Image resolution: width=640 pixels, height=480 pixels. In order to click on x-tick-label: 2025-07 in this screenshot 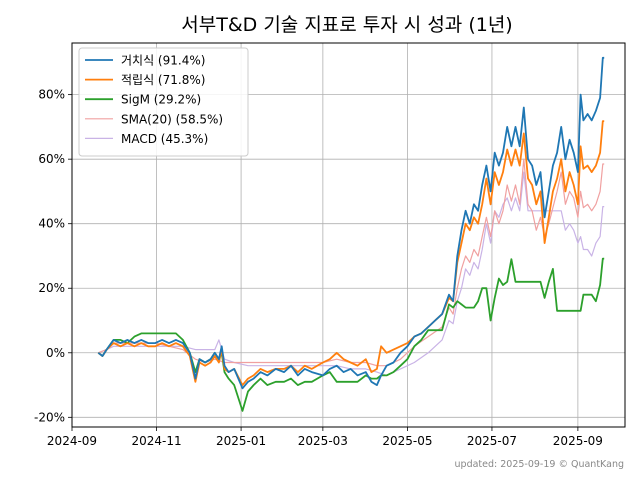, I will do `click(492, 441)`.